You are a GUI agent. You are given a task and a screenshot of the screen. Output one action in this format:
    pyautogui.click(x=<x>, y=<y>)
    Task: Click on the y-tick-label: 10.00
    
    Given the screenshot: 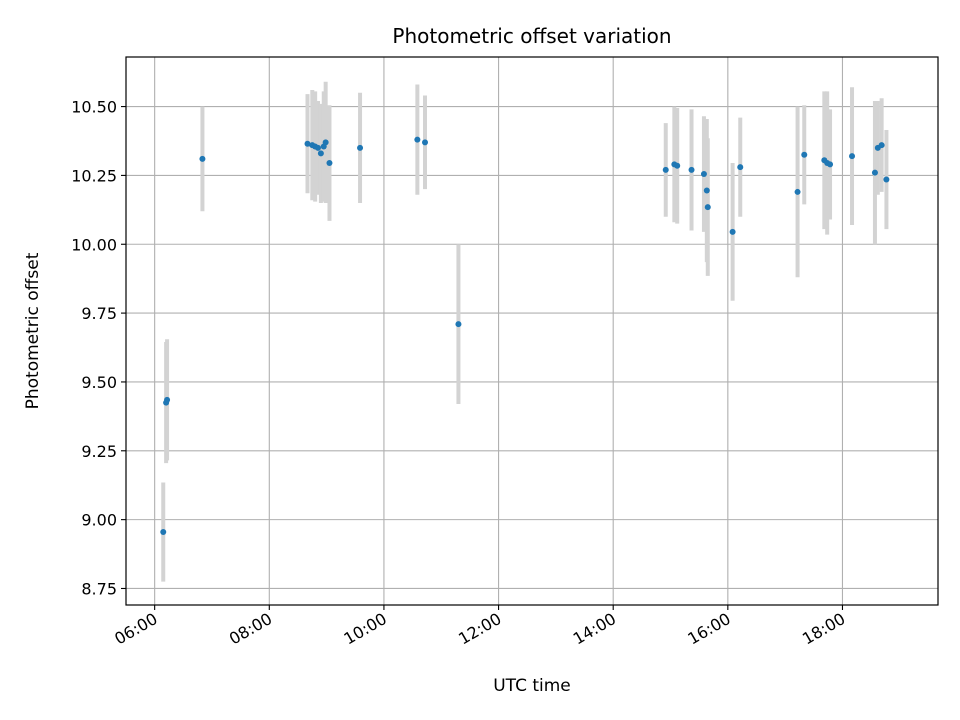 What is the action you would take?
    pyautogui.click(x=94, y=244)
    